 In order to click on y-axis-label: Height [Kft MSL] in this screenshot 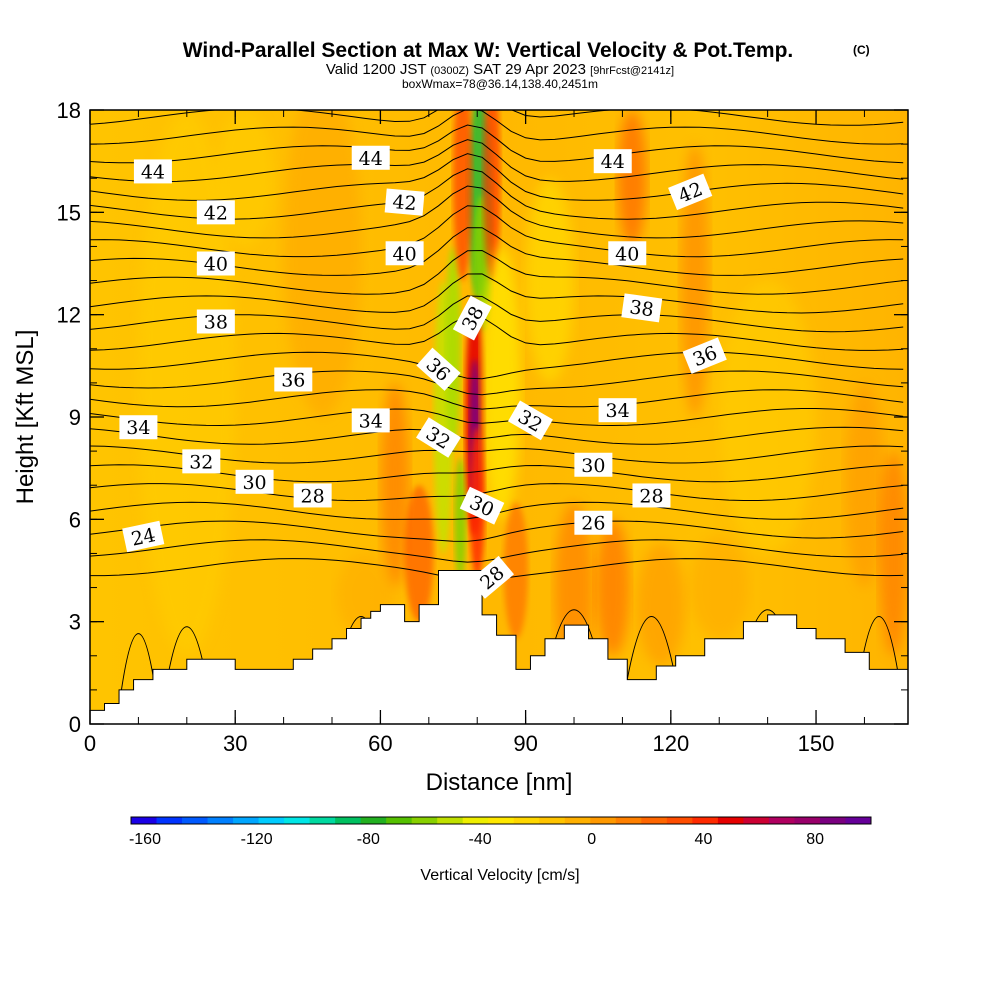, I will do `click(25, 417)`.